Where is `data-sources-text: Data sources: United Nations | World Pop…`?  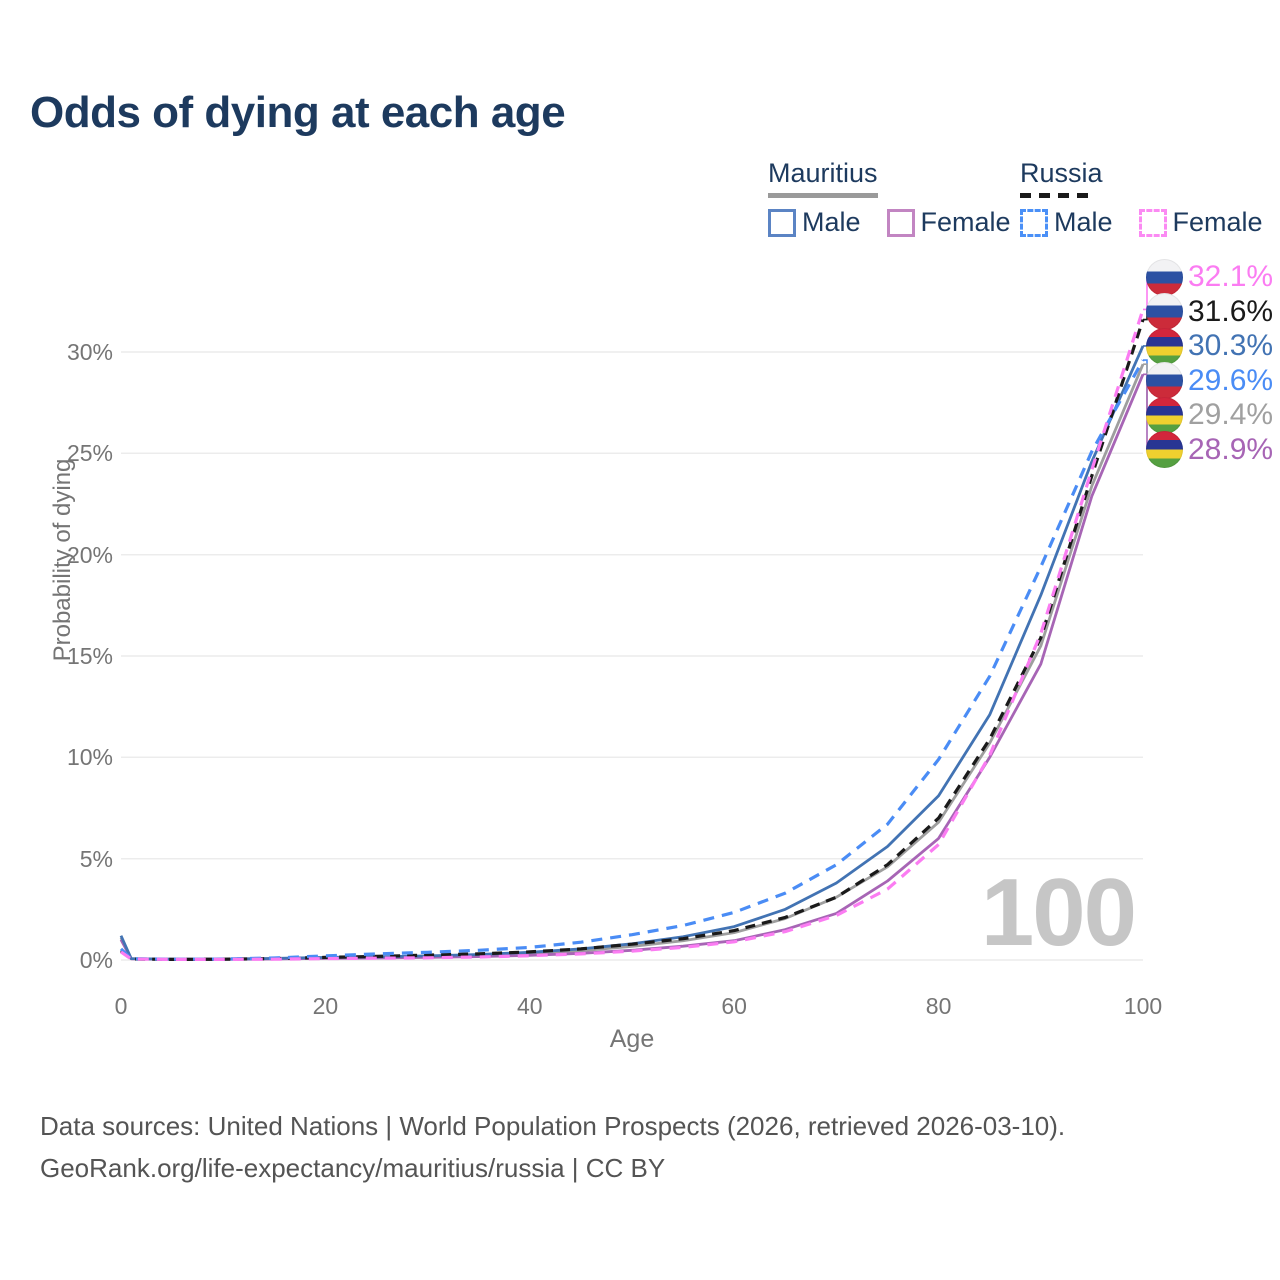 data-sources-text: Data sources: United Nations | World Pop… is located at coordinates (553, 1126).